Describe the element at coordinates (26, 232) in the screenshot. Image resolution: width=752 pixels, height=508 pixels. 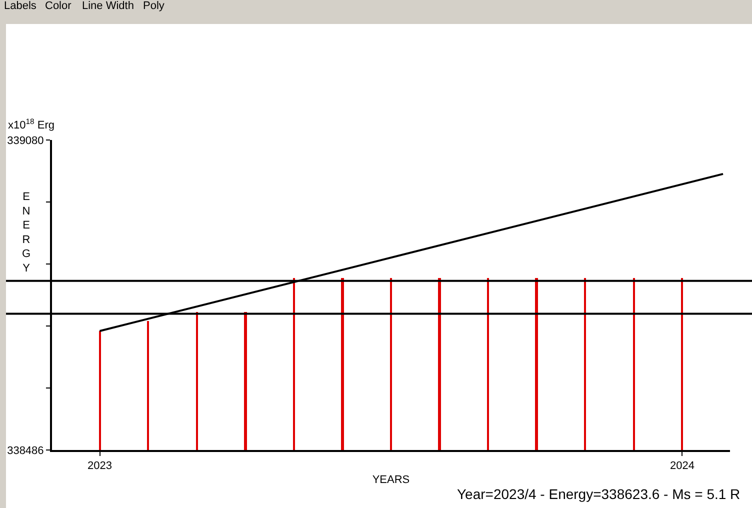
I see `y-axis-title: ENERGY` at that location.